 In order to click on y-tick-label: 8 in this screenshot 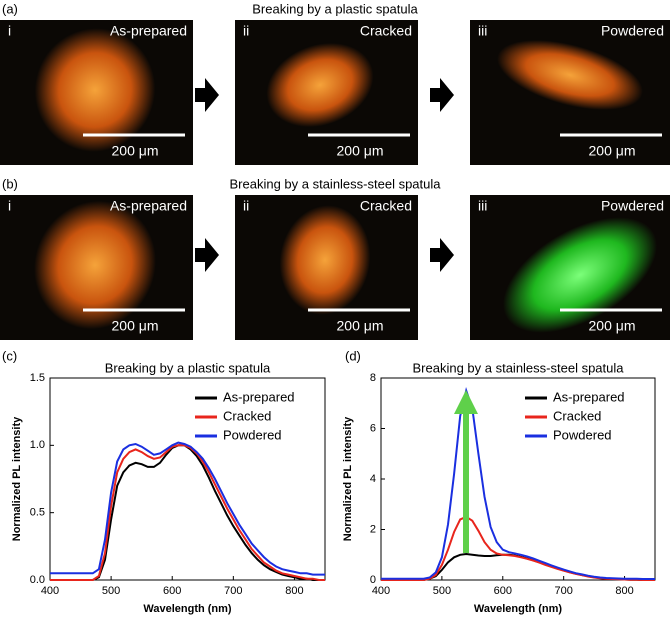, I will do `click(373, 378)`.